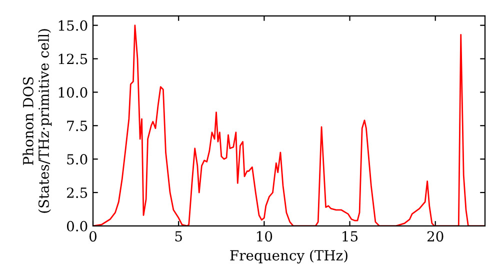  Describe the element at coordinates (73, 92) in the screenshot. I see `y-tick-label: 10.0` at that location.